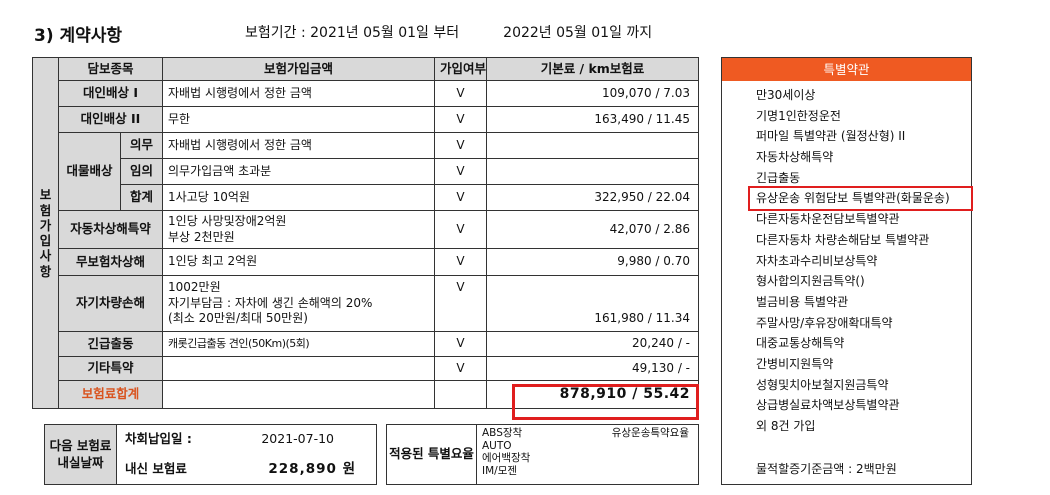 Image resolution: width=1050 pixels, height=495 pixels. I want to click on coverage-name: 대인배상 II, so click(110, 119).